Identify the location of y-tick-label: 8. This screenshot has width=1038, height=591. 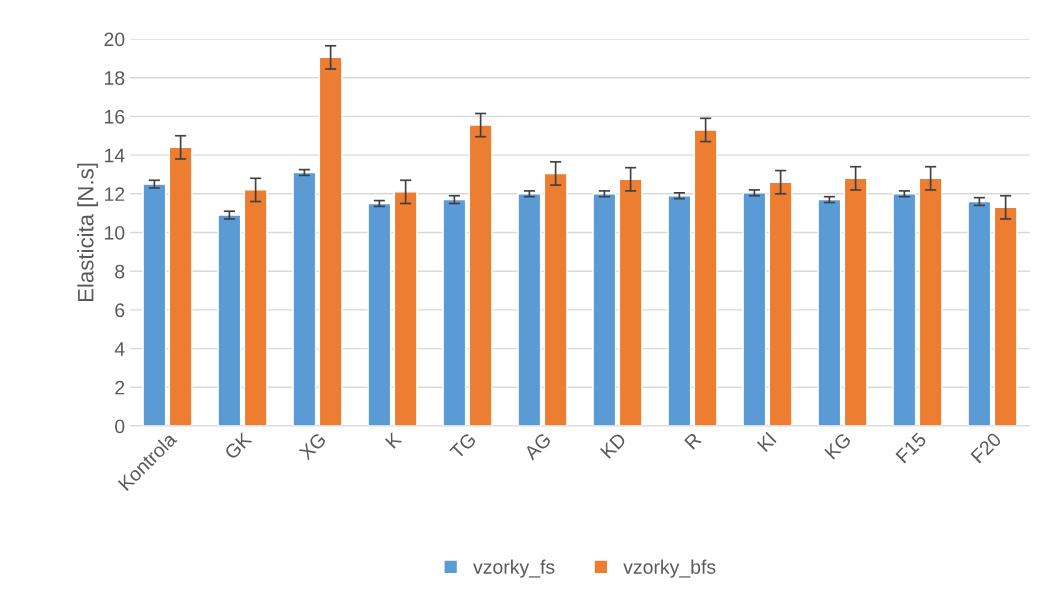
(120, 271).